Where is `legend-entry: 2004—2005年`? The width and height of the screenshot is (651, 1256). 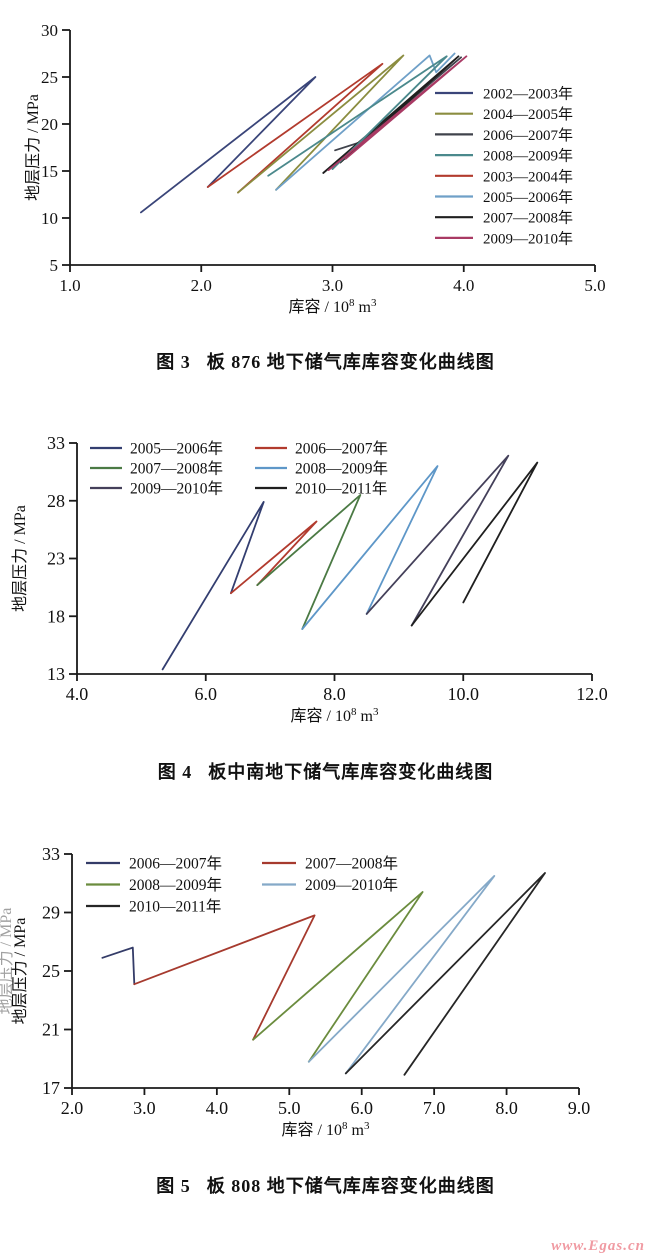 legend-entry: 2004—2005年 is located at coordinates (504, 114).